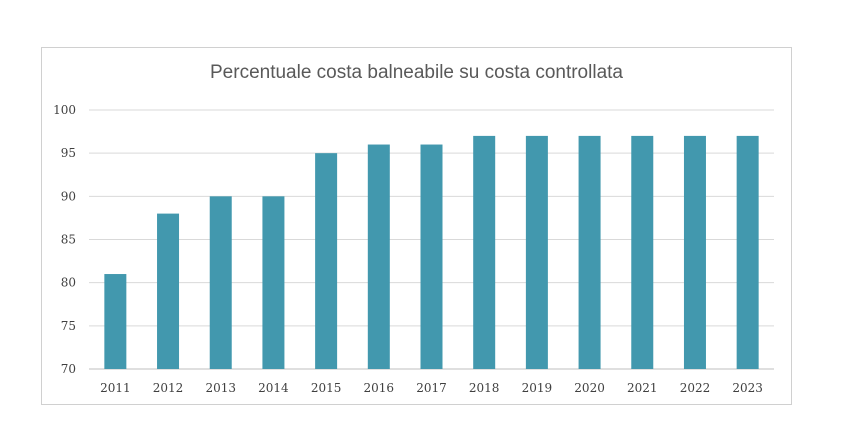 Image resolution: width=846 pixels, height=427 pixels. Describe the element at coordinates (115, 321) in the screenshot. I see `bar-2011` at that location.